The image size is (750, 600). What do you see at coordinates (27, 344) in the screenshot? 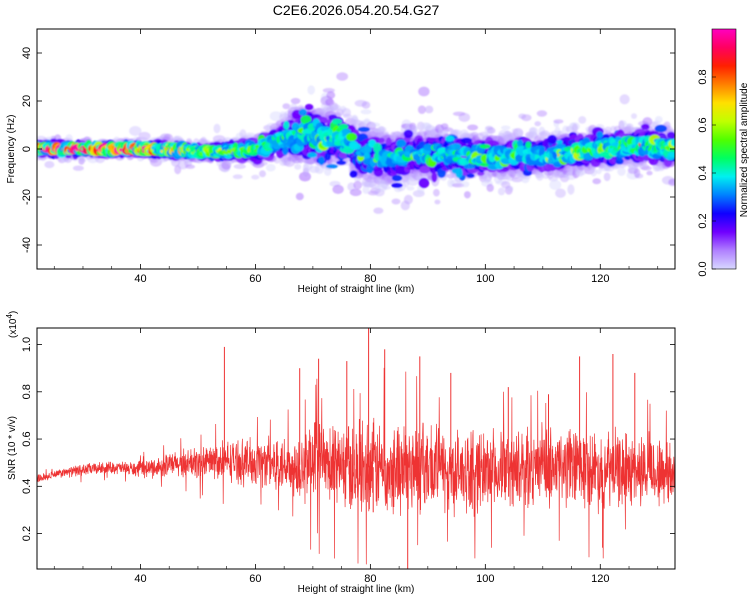
I see `y-tick-label: 1.0` at bounding box center [27, 344].